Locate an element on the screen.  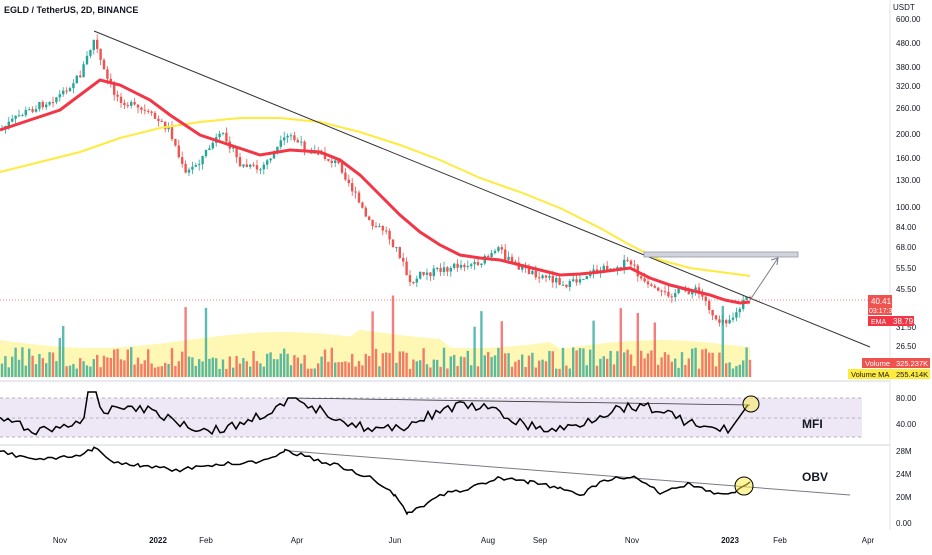
mfi-line is located at coordinates (374, 413).